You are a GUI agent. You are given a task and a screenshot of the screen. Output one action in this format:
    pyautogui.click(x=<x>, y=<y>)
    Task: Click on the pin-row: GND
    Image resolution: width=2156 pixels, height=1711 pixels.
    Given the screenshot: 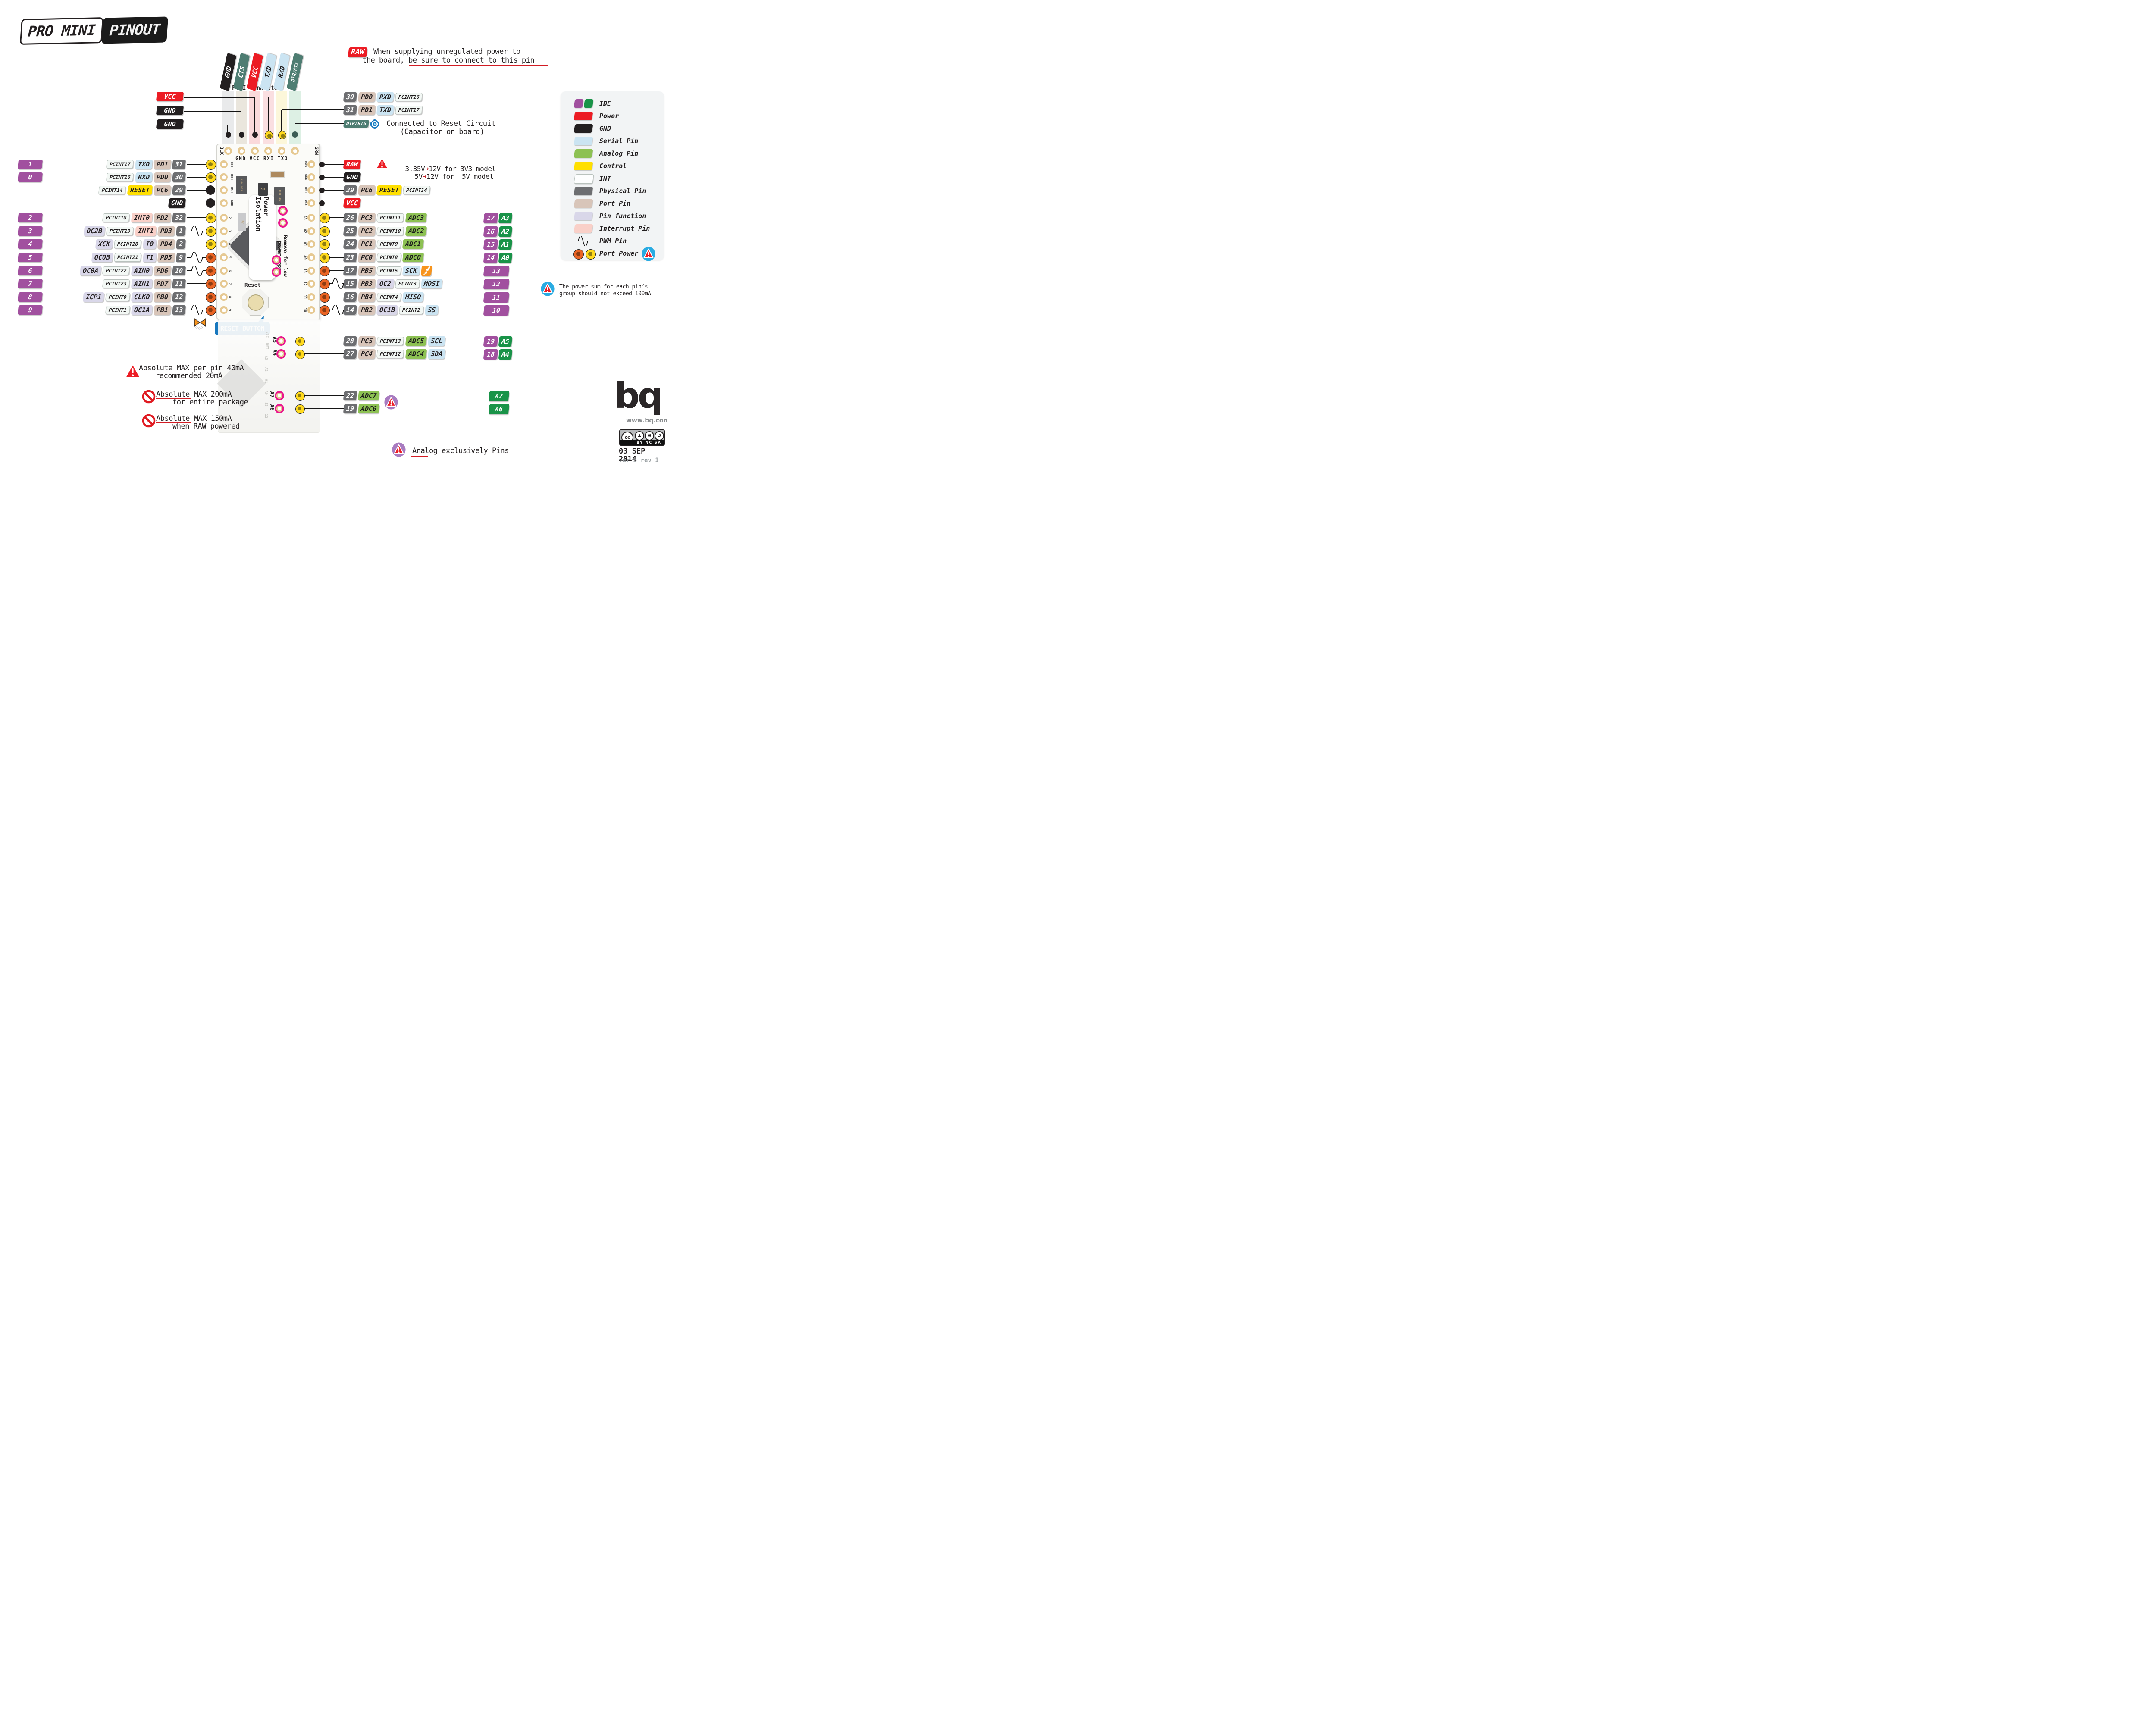 What is the action you would take?
    pyautogui.click(x=352, y=177)
    